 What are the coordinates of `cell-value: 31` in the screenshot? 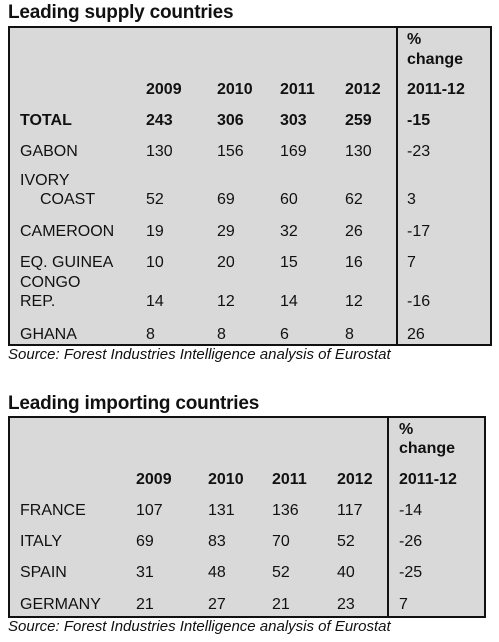 It's located at (145, 572).